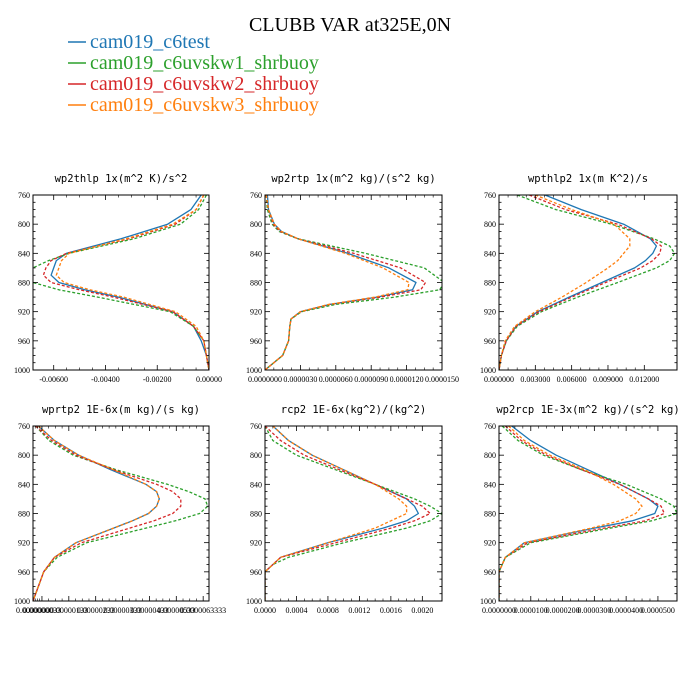 This screenshot has width=700, height=700. What do you see at coordinates (53, 379) in the screenshot?
I see `x-tick-label: -0.00600` at bounding box center [53, 379].